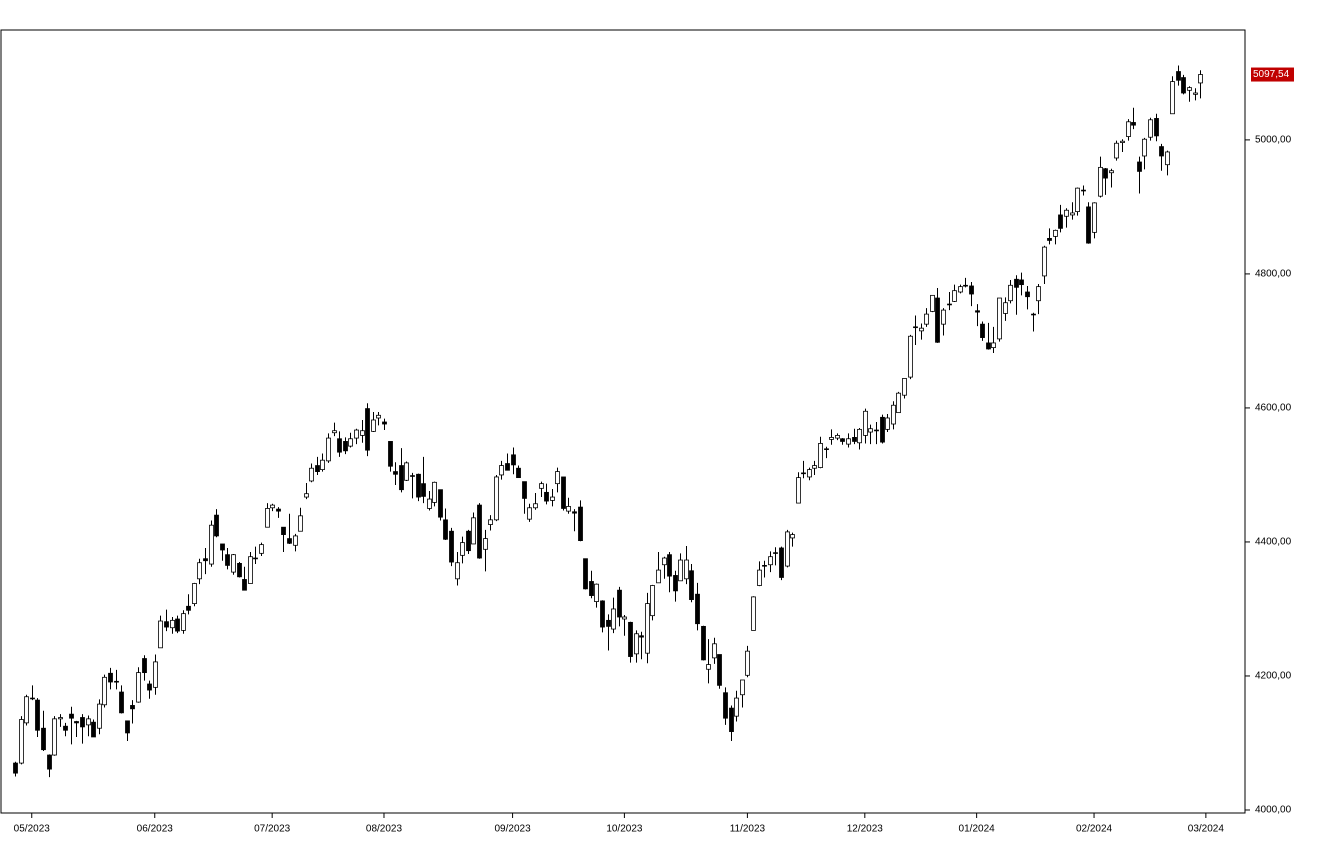  What do you see at coordinates (1094, 829) in the screenshot?
I see `x-tick-label: 02/2024` at bounding box center [1094, 829].